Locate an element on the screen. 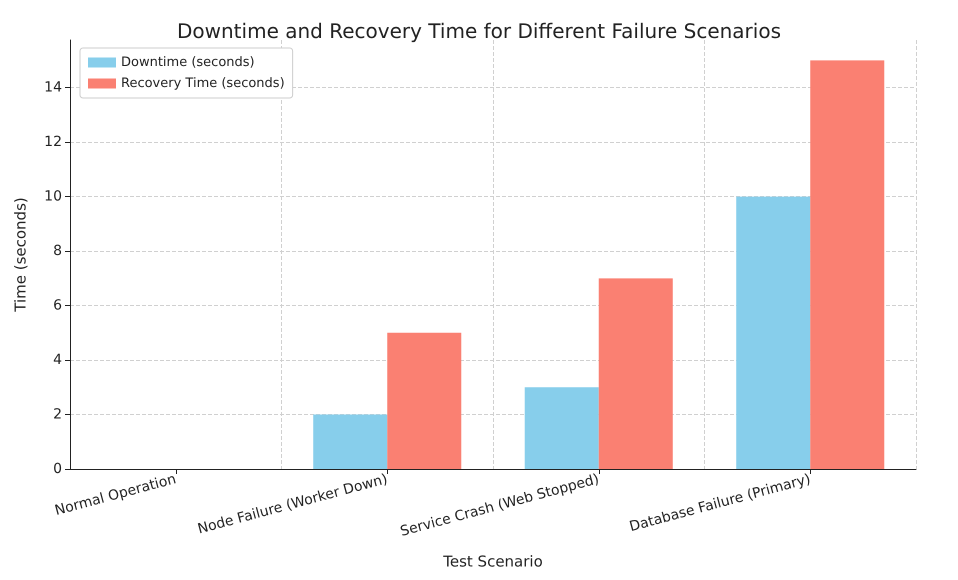 Image resolution: width=958 pixels, height=580 pixels. y-tick-label: 4 is located at coordinates (57, 360).